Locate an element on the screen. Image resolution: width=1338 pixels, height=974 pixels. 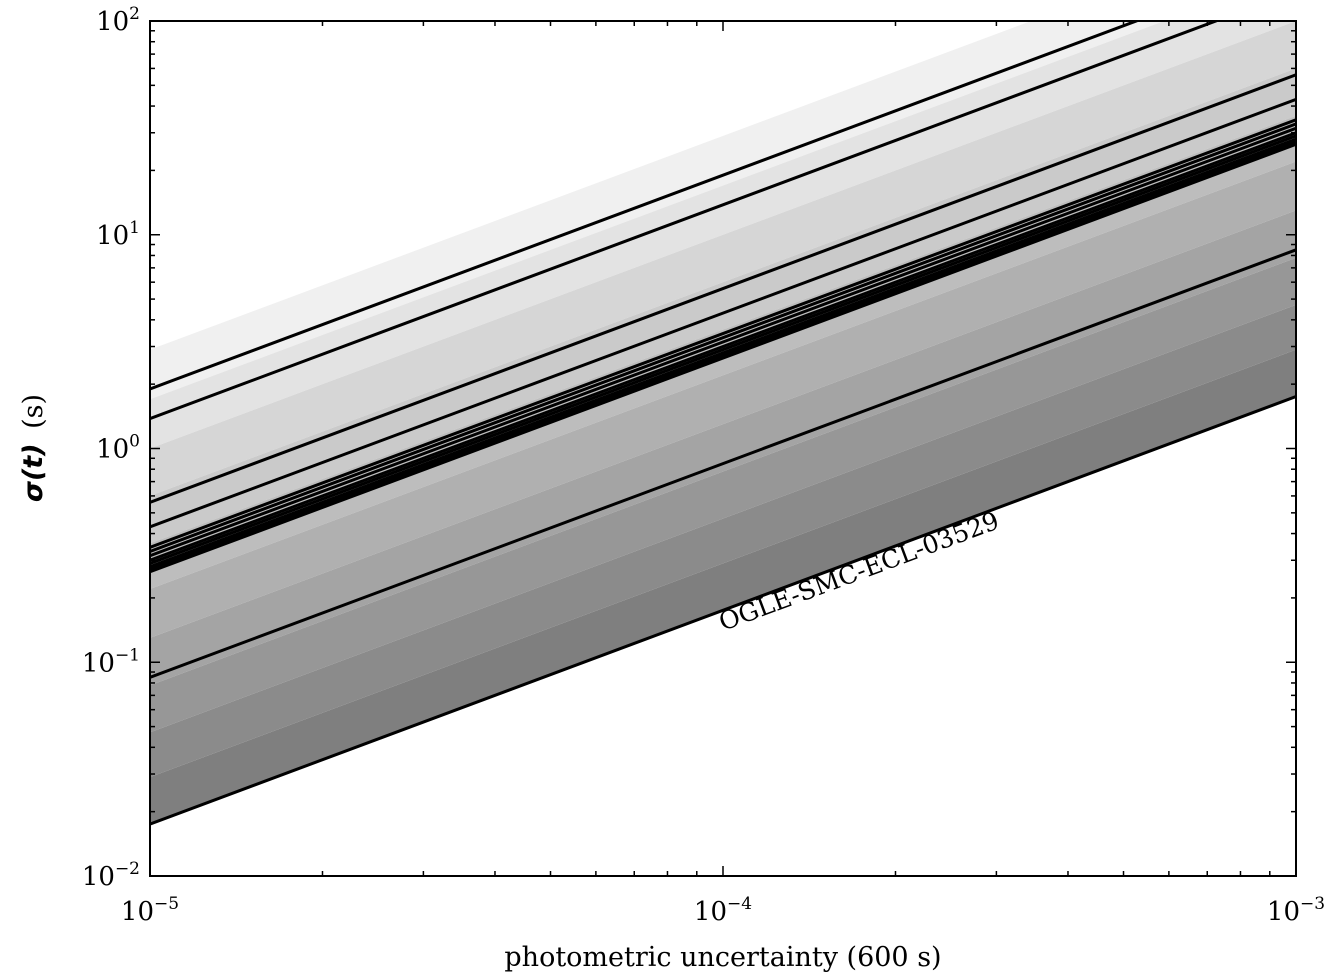
x-tick-label-2: 10⁻³ is located at coordinates (1296, 910).